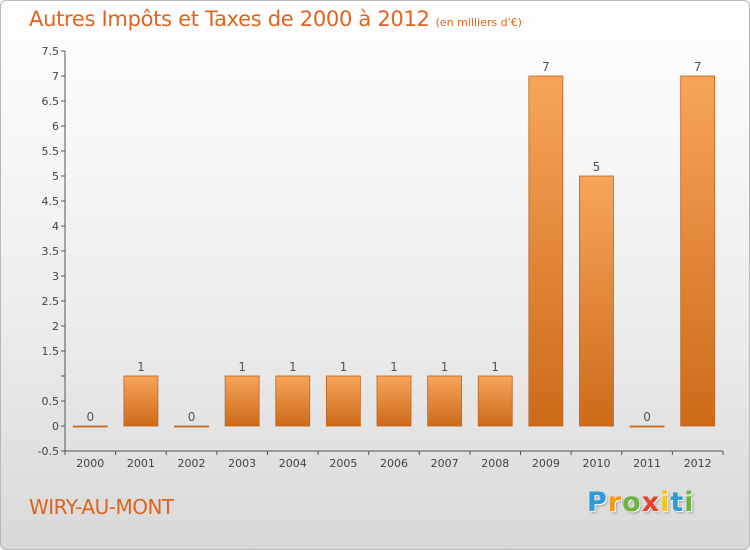 Image resolution: width=750 pixels, height=550 pixels. I want to click on y-tick-label: 3.5, so click(51, 251).